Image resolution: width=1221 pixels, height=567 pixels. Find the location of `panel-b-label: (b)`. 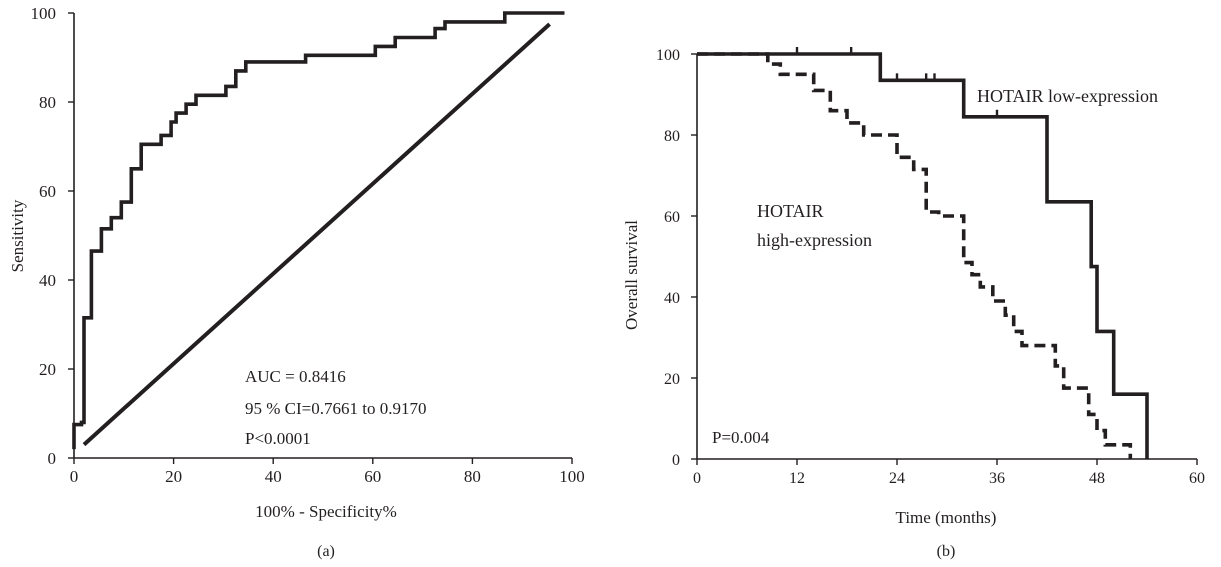

panel-b-label: (b) is located at coordinates (946, 551).